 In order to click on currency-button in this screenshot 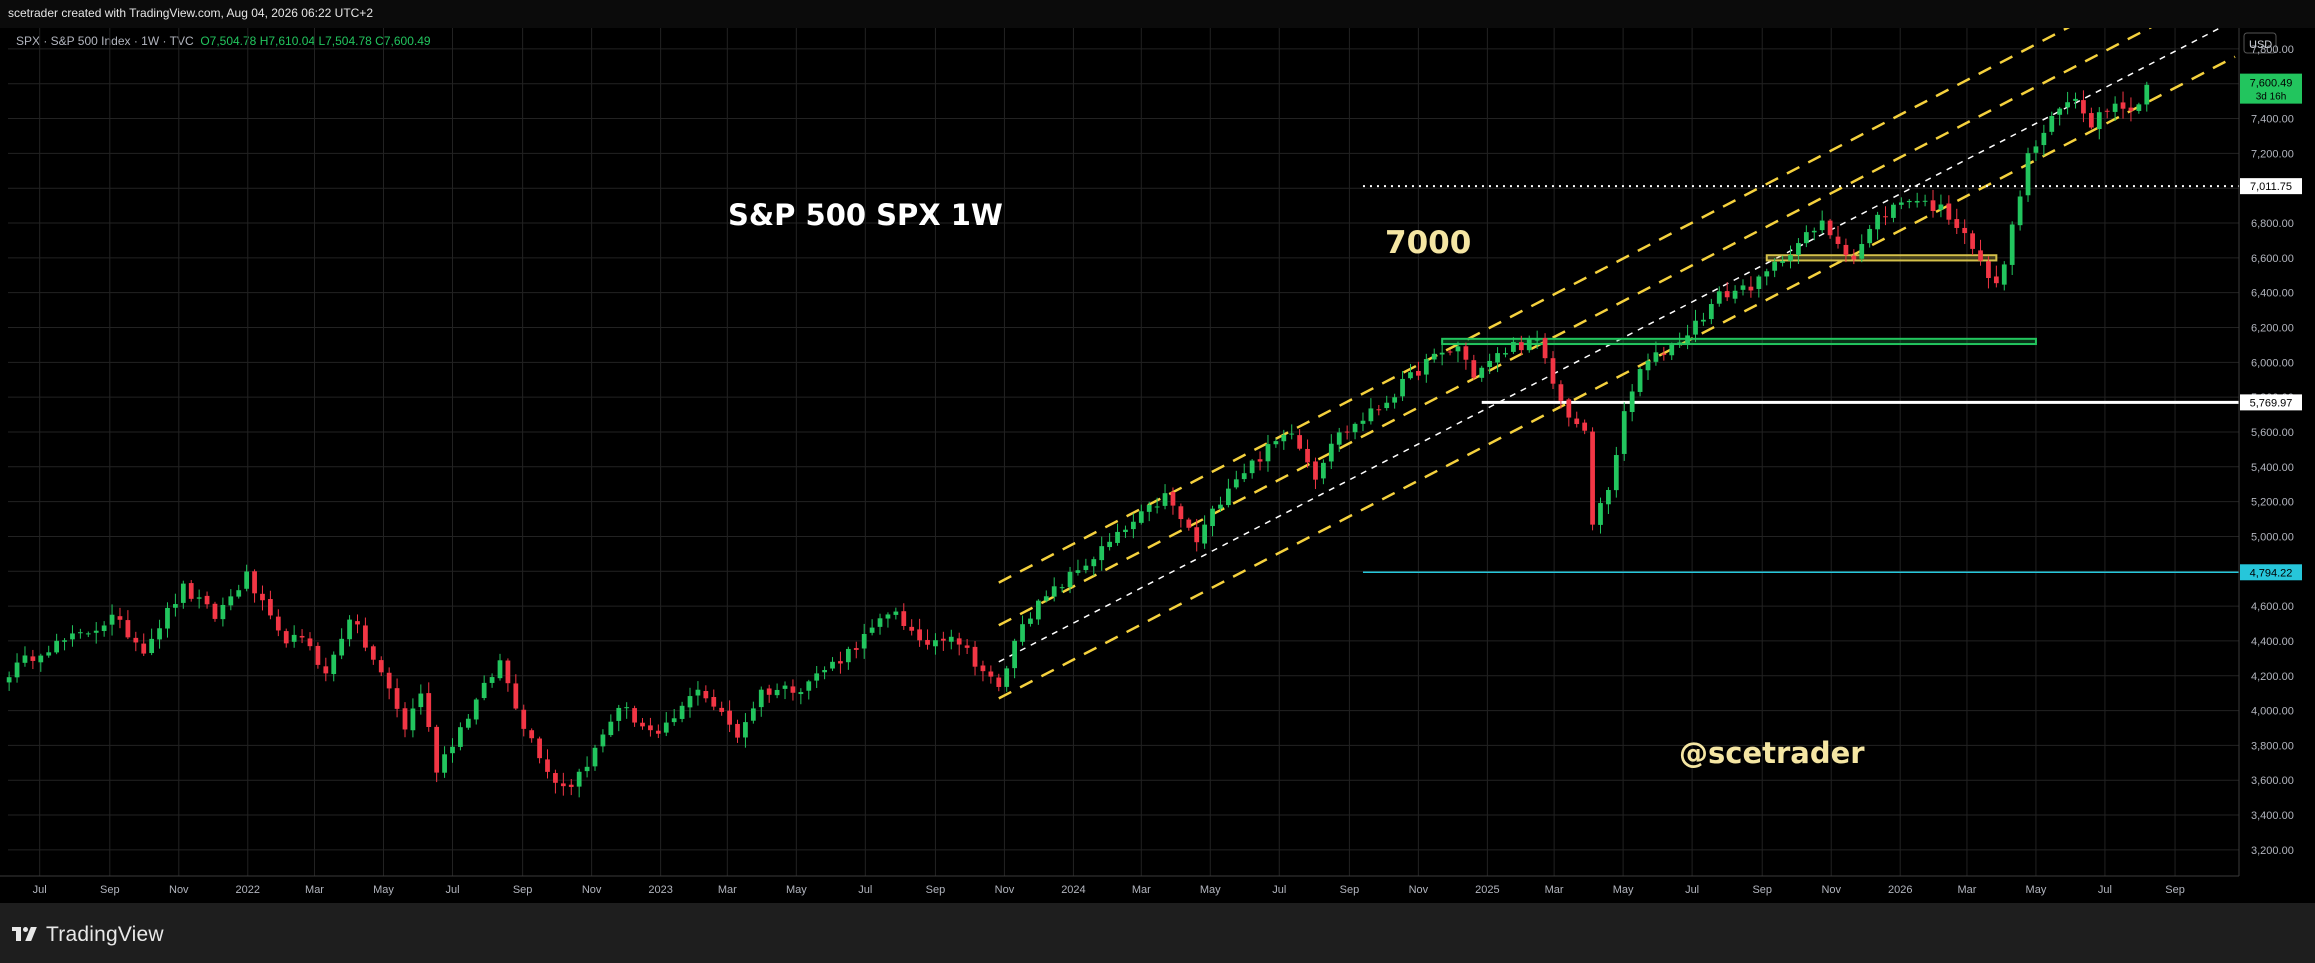, I will do `click(2260, 43)`.